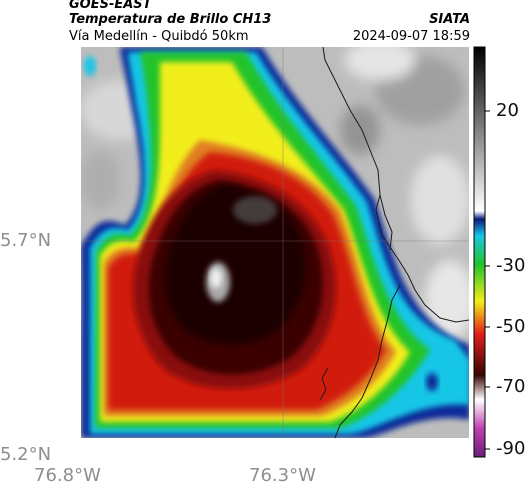 This screenshot has height=491, width=526. Describe the element at coordinates (411, 36) in the screenshot. I see `datetime-label: 2024-09-07 18:59` at that location.